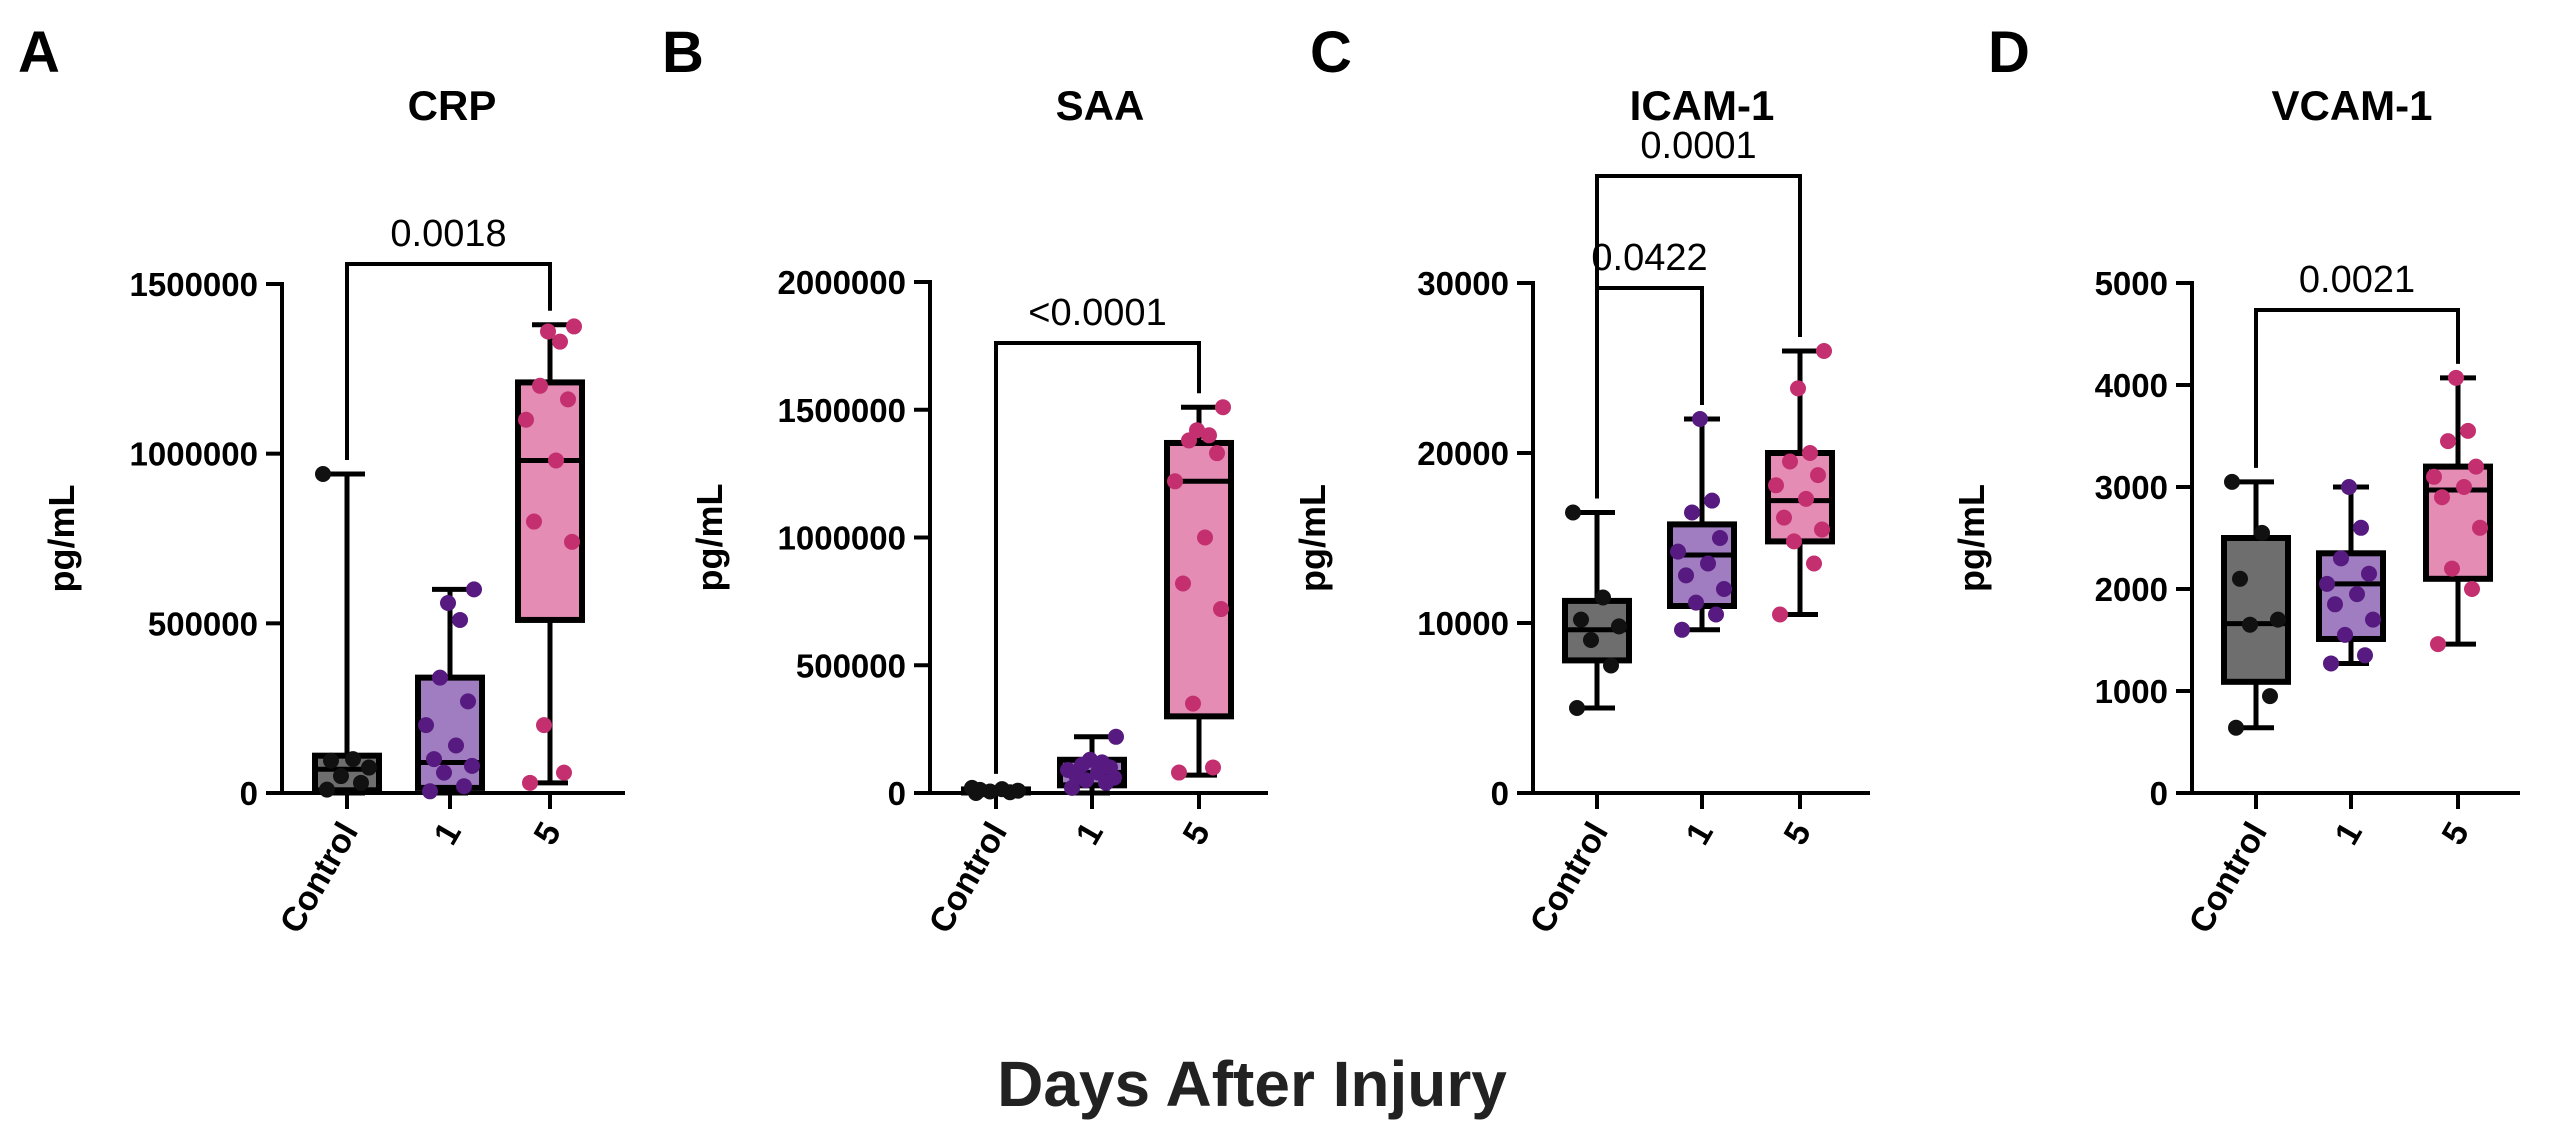 The width and height of the screenshot is (2549, 1145). What do you see at coordinates (1252, 1084) in the screenshot?
I see `x-axis-title: Days After Injury` at bounding box center [1252, 1084].